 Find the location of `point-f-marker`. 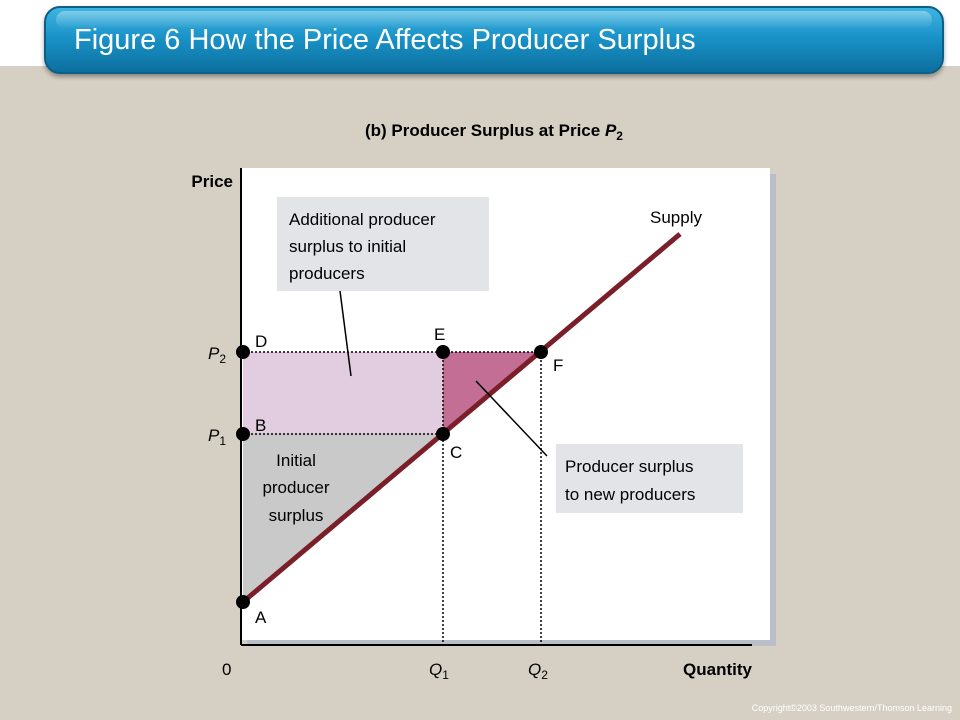

point-f-marker is located at coordinates (541, 352).